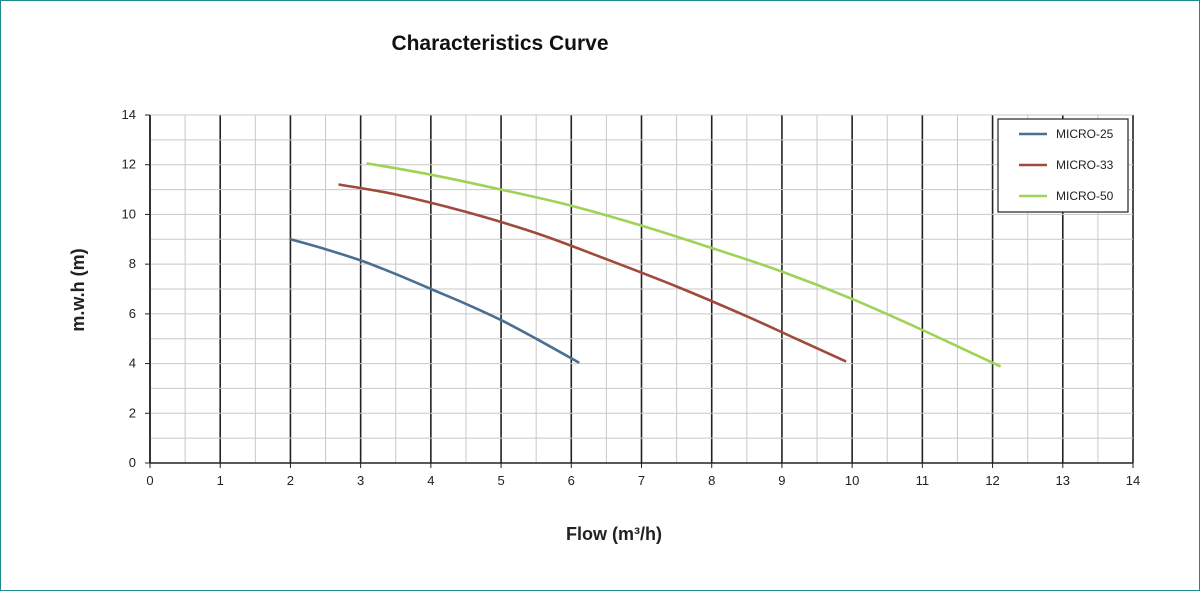 Image resolution: width=1200 pixels, height=591 pixels. I want to click on x-tick-label: 6, so click(571, 480).